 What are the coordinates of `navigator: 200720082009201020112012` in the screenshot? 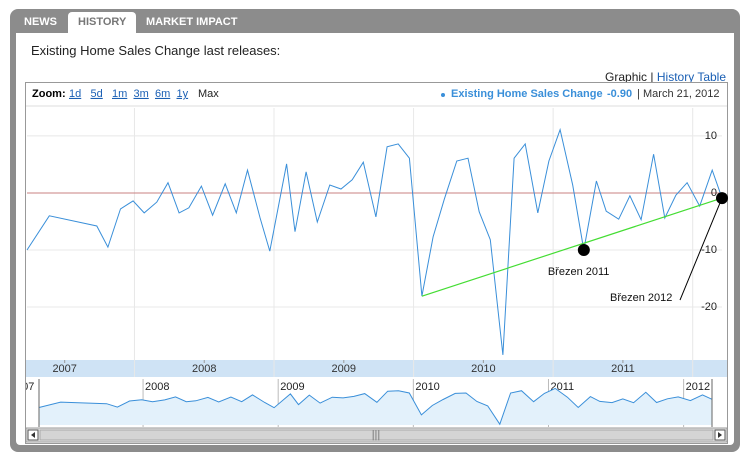 It's located at (369, 403).